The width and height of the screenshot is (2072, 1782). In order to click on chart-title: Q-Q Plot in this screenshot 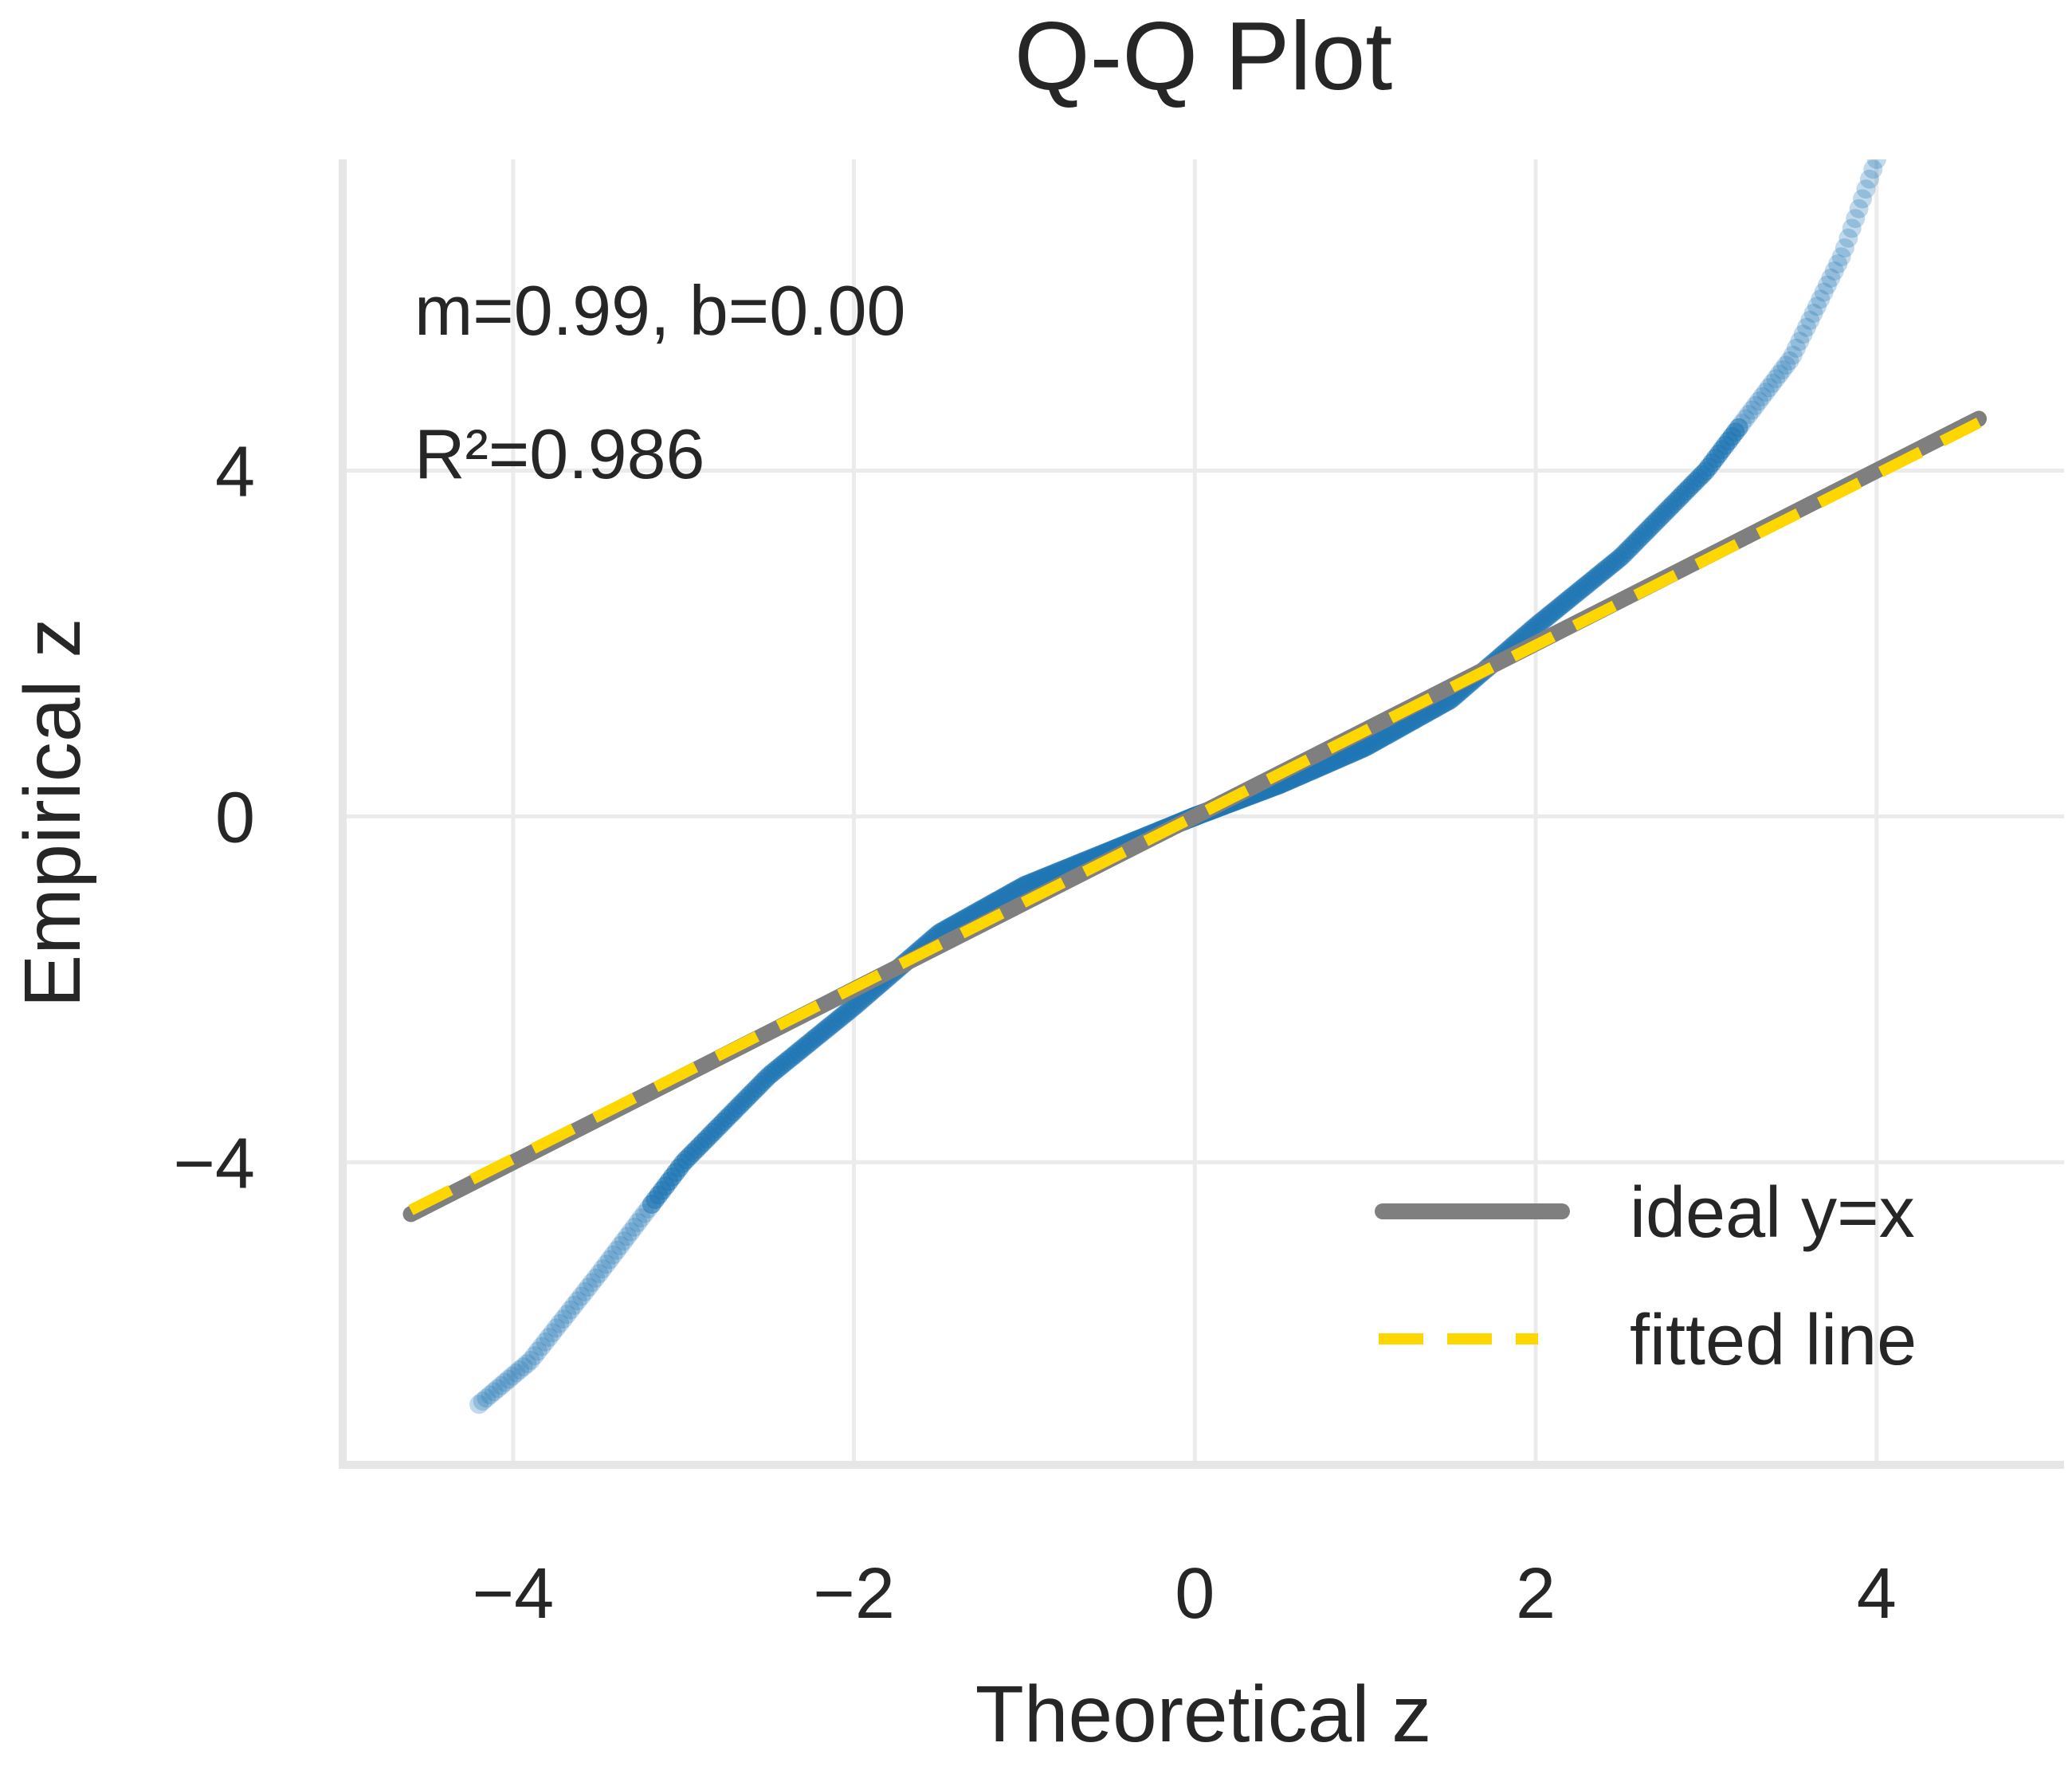, I will do `click(1203, 56)`.